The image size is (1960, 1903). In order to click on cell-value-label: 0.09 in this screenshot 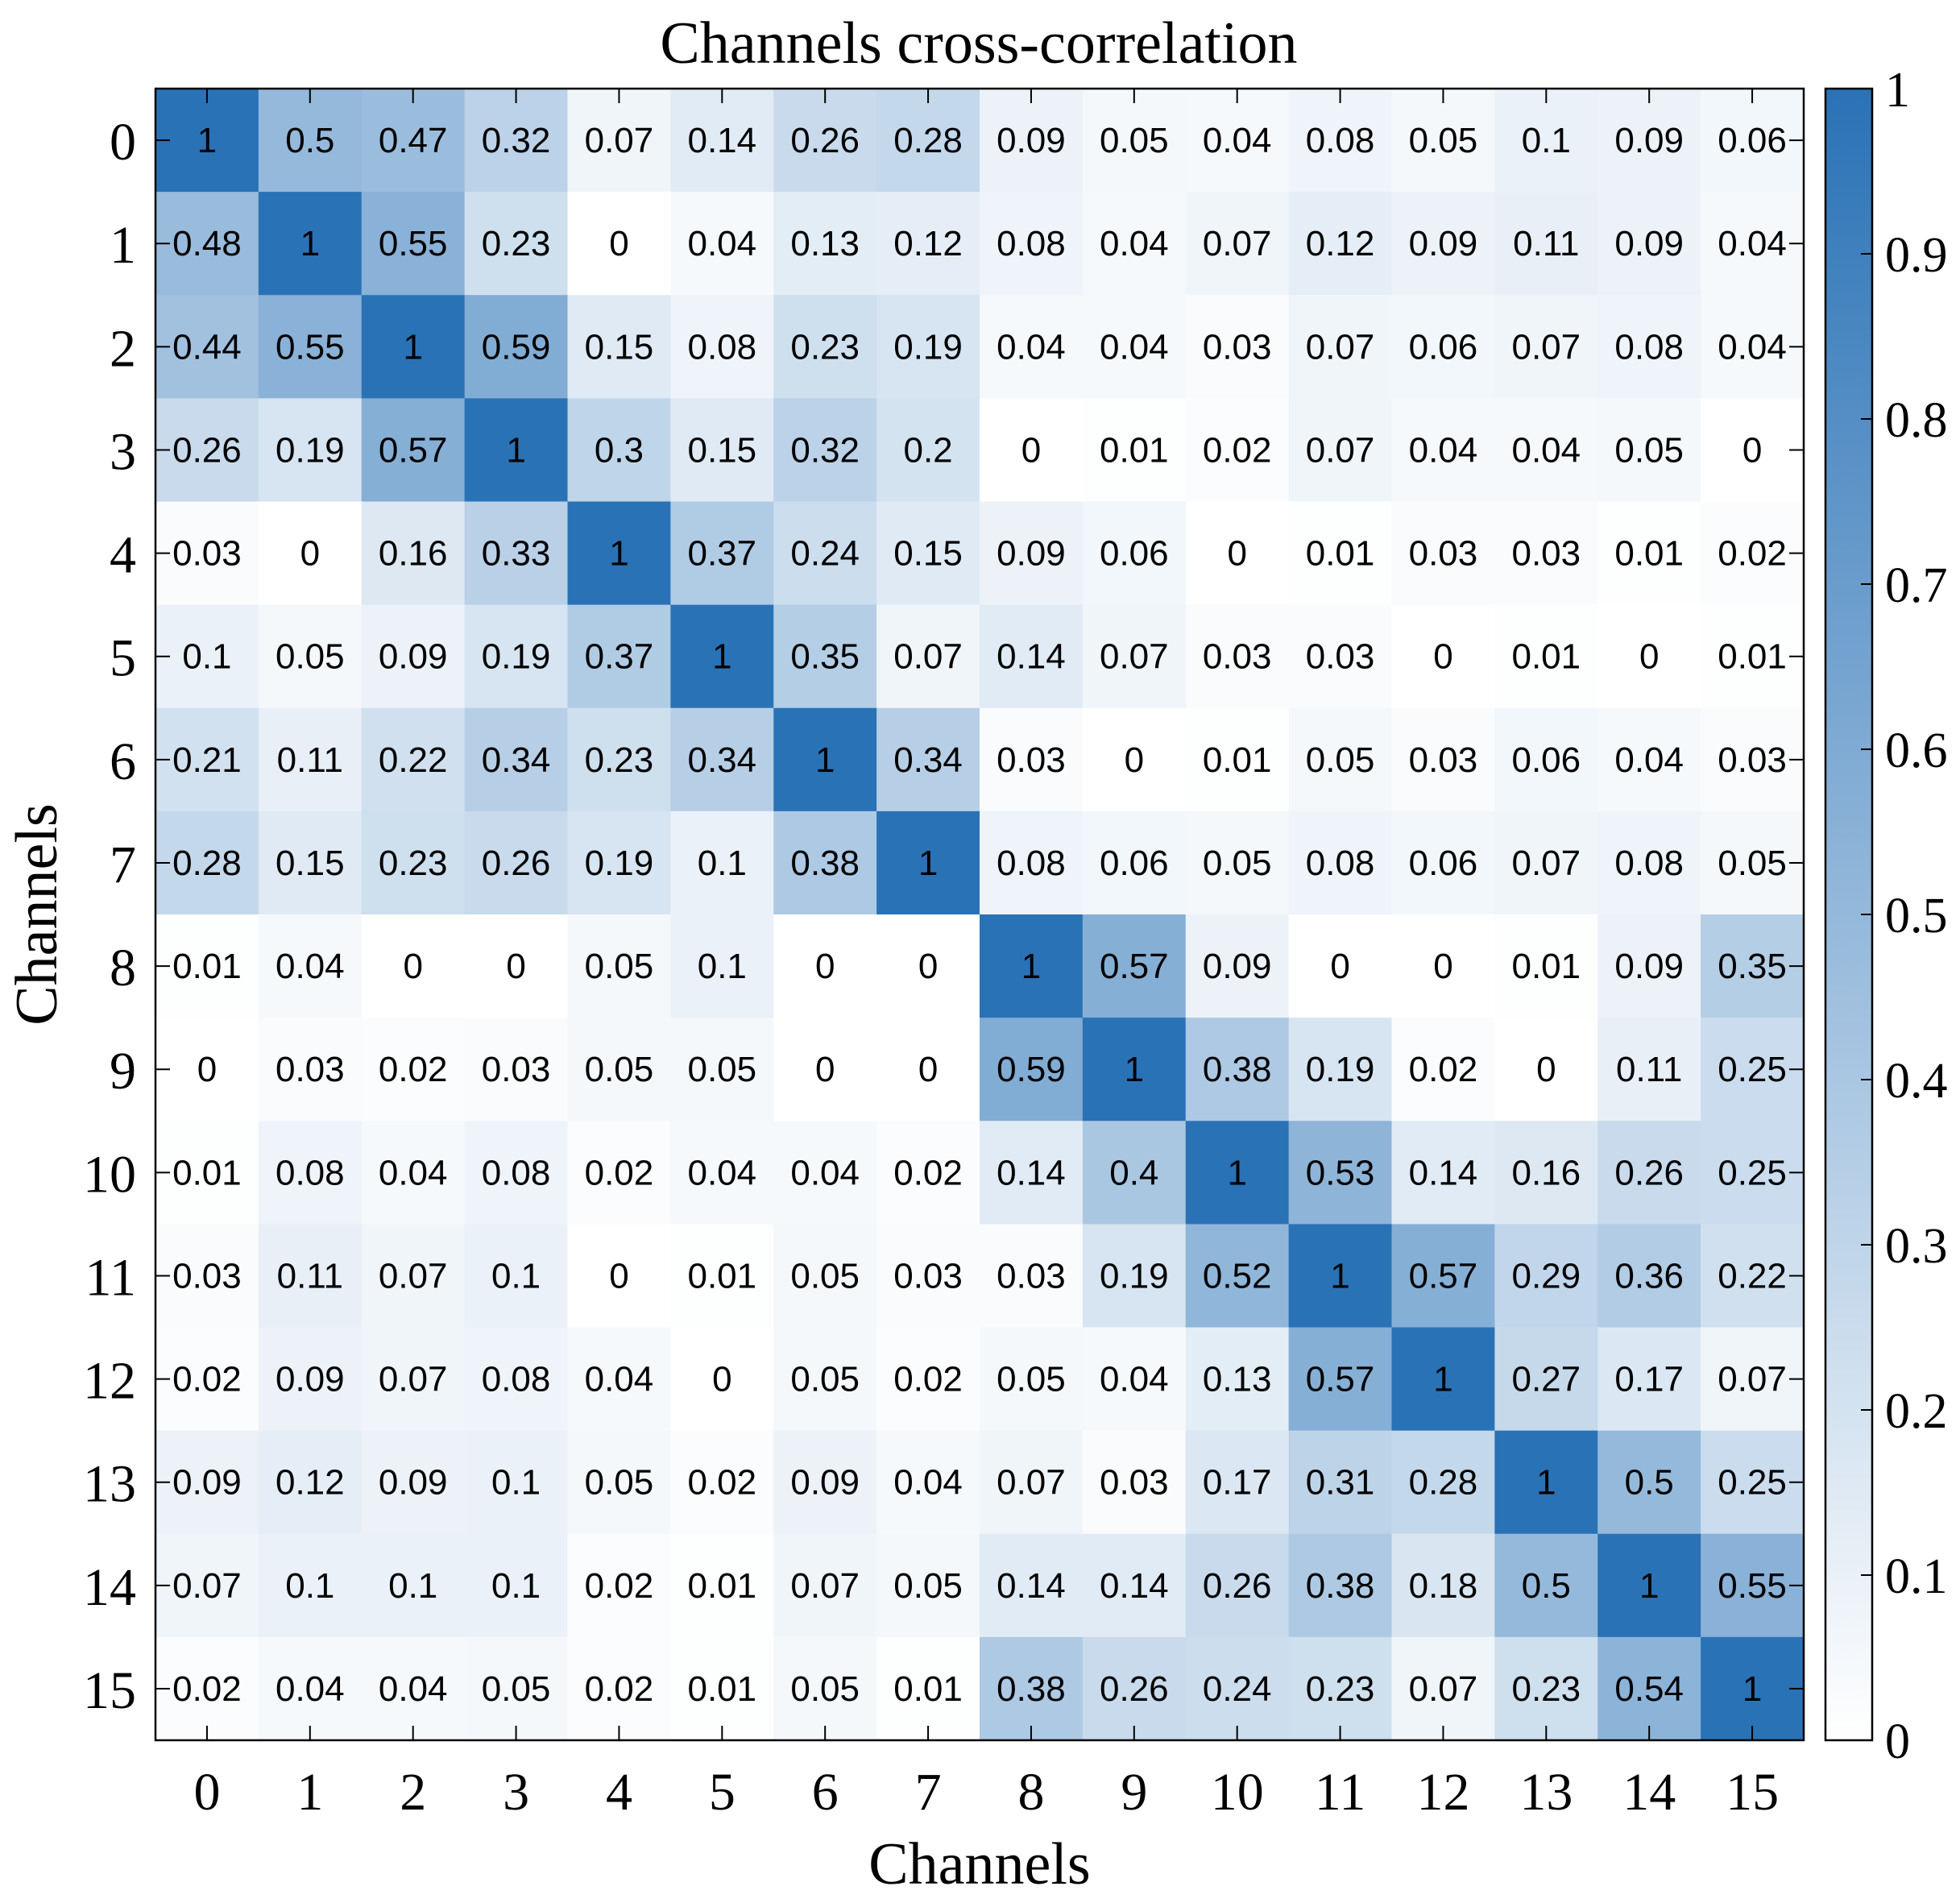, I will do `click(1237, 966)`.